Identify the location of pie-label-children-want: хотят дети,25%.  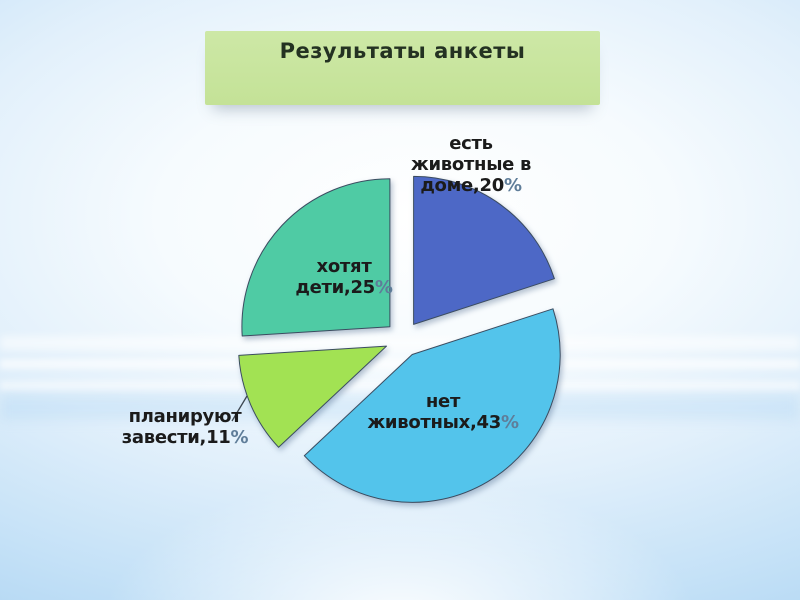
(344, 277).